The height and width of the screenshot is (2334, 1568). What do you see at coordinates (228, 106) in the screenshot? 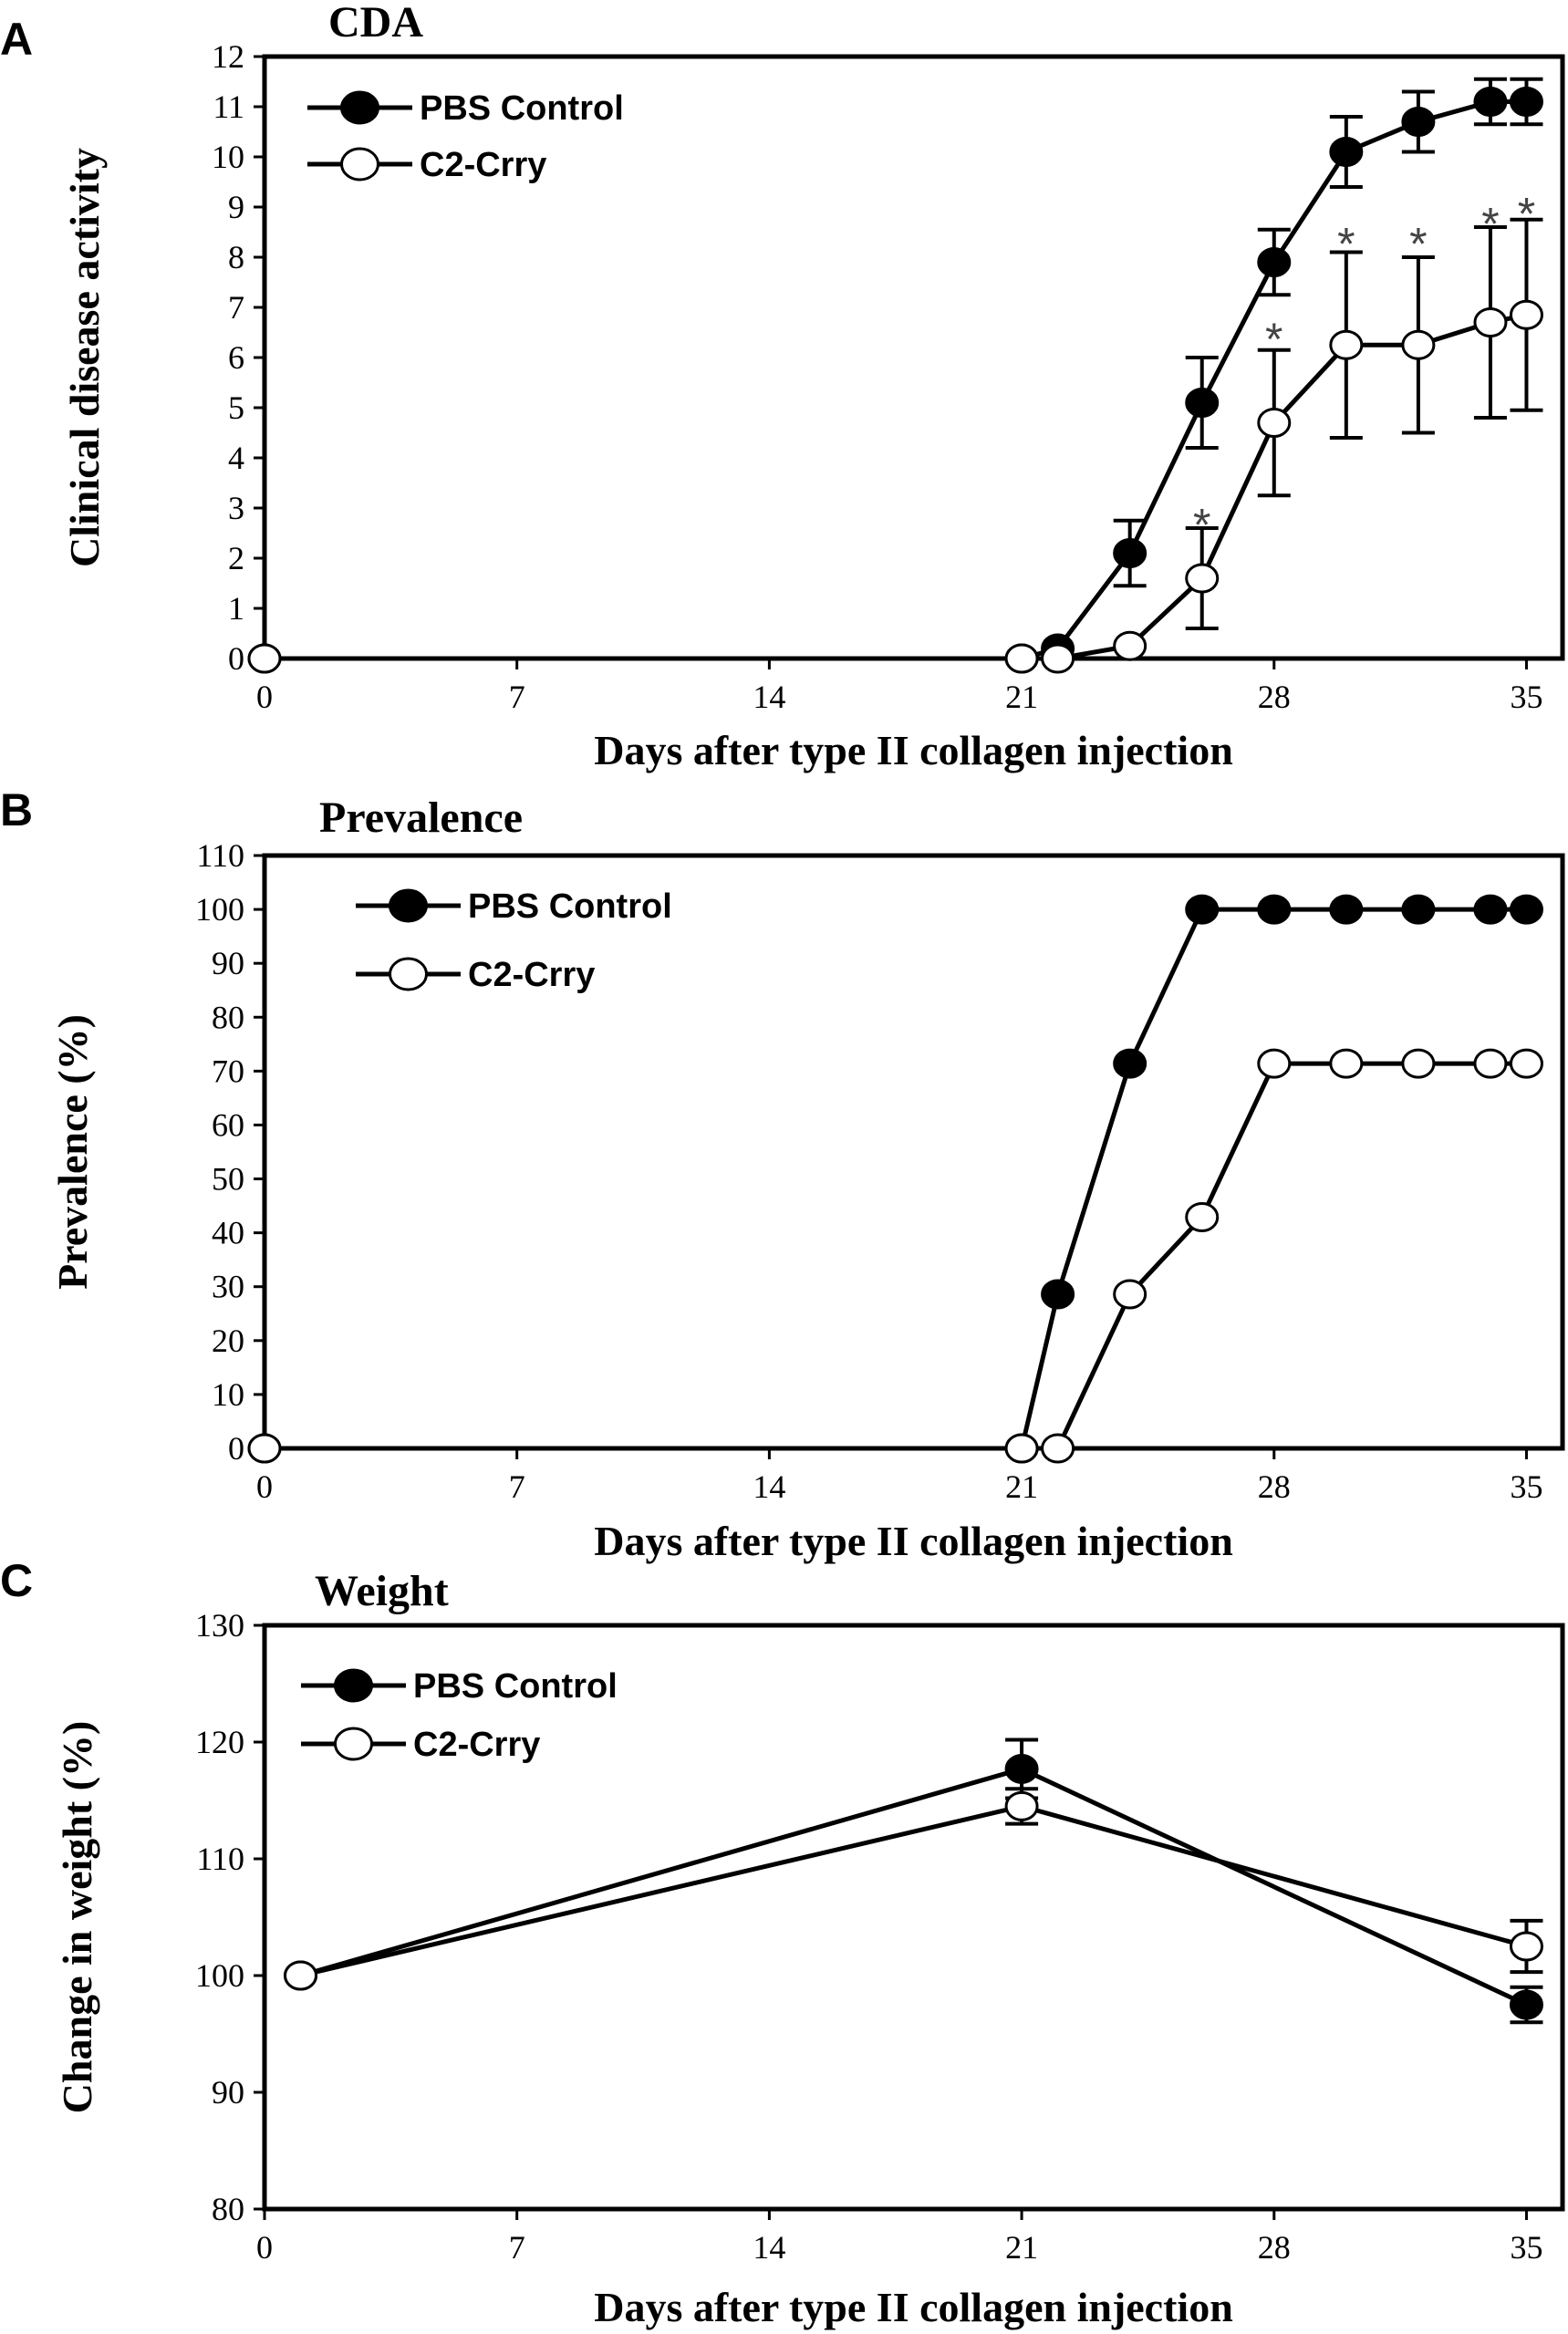
I see `y-tick-label: 11` at bounding box center [228, 106].